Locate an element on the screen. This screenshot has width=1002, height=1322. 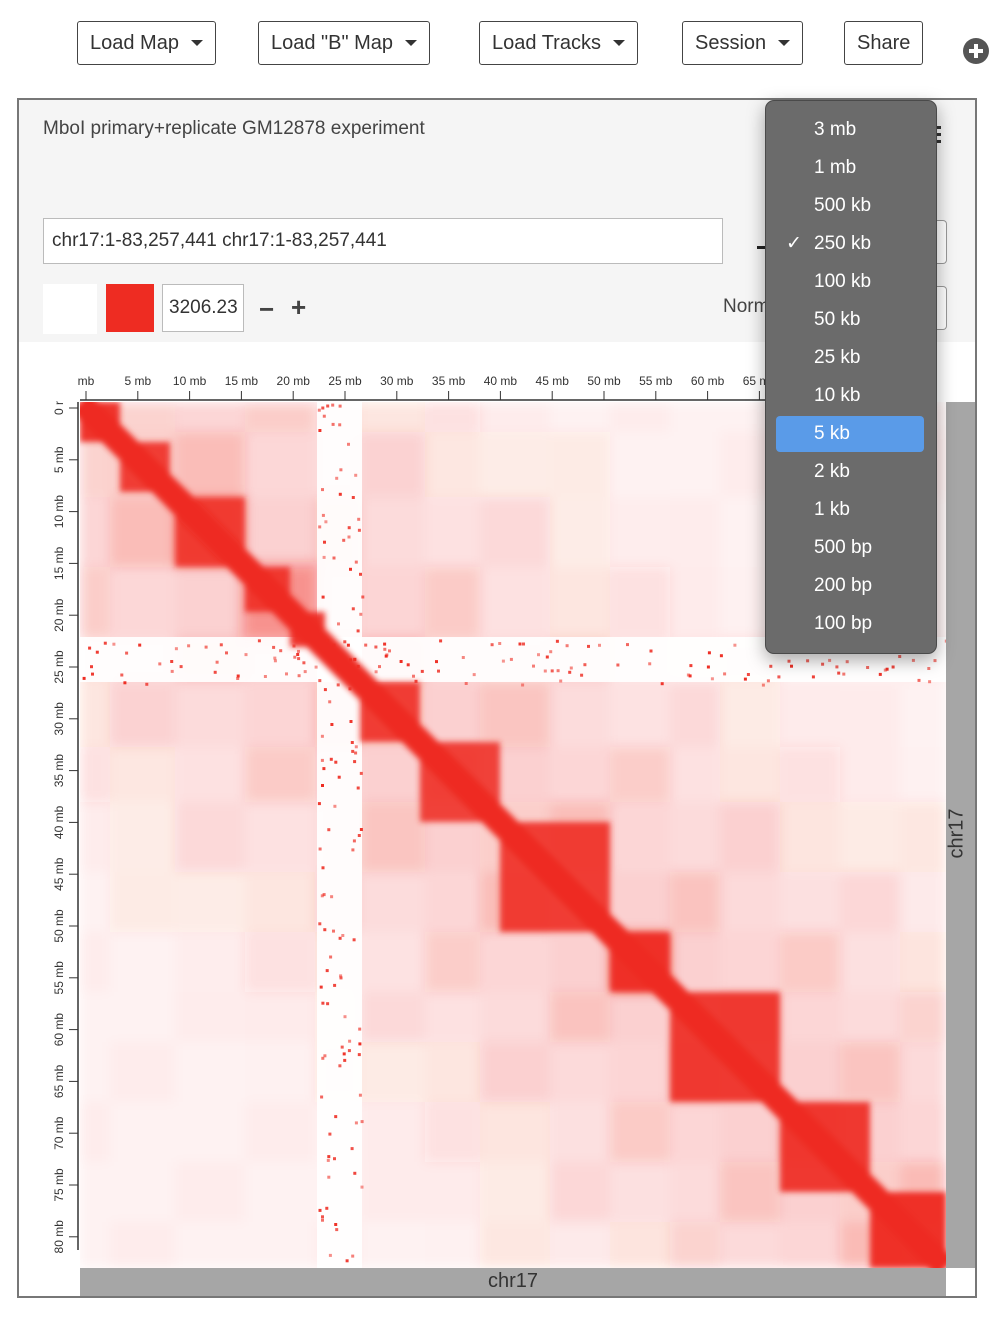
resolution-option-label: 250 kb is located at coordinates (843, 243).